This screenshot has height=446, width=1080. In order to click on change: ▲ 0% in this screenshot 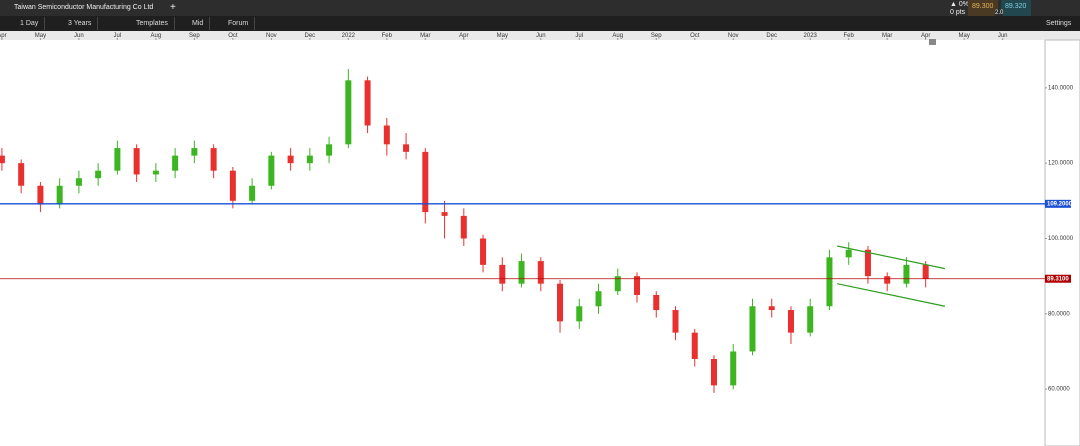, I will do `click(959, 4)`.